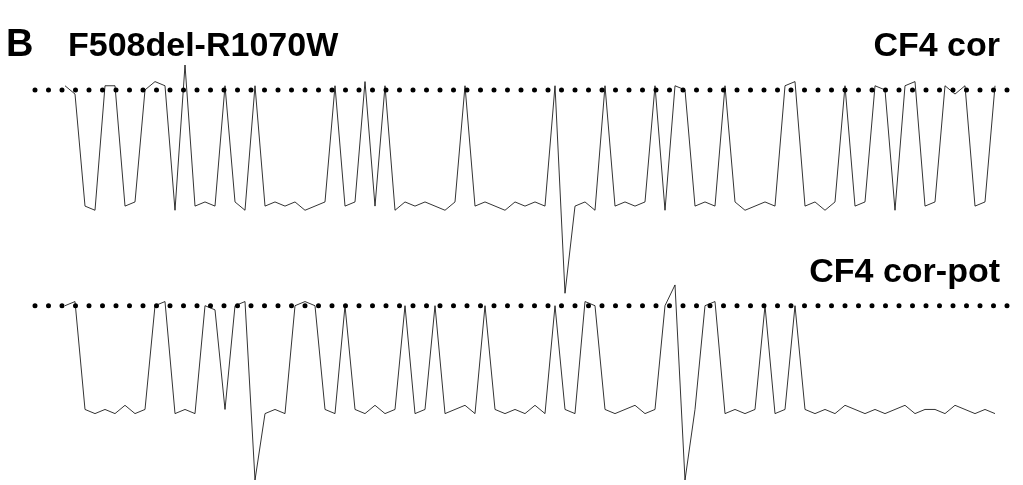 The height and width of the screenshot is (485, 1023). What do you see at coordinates (20, 43) in the screenshot?
I see `text: B` at bounding box center [20, 43].